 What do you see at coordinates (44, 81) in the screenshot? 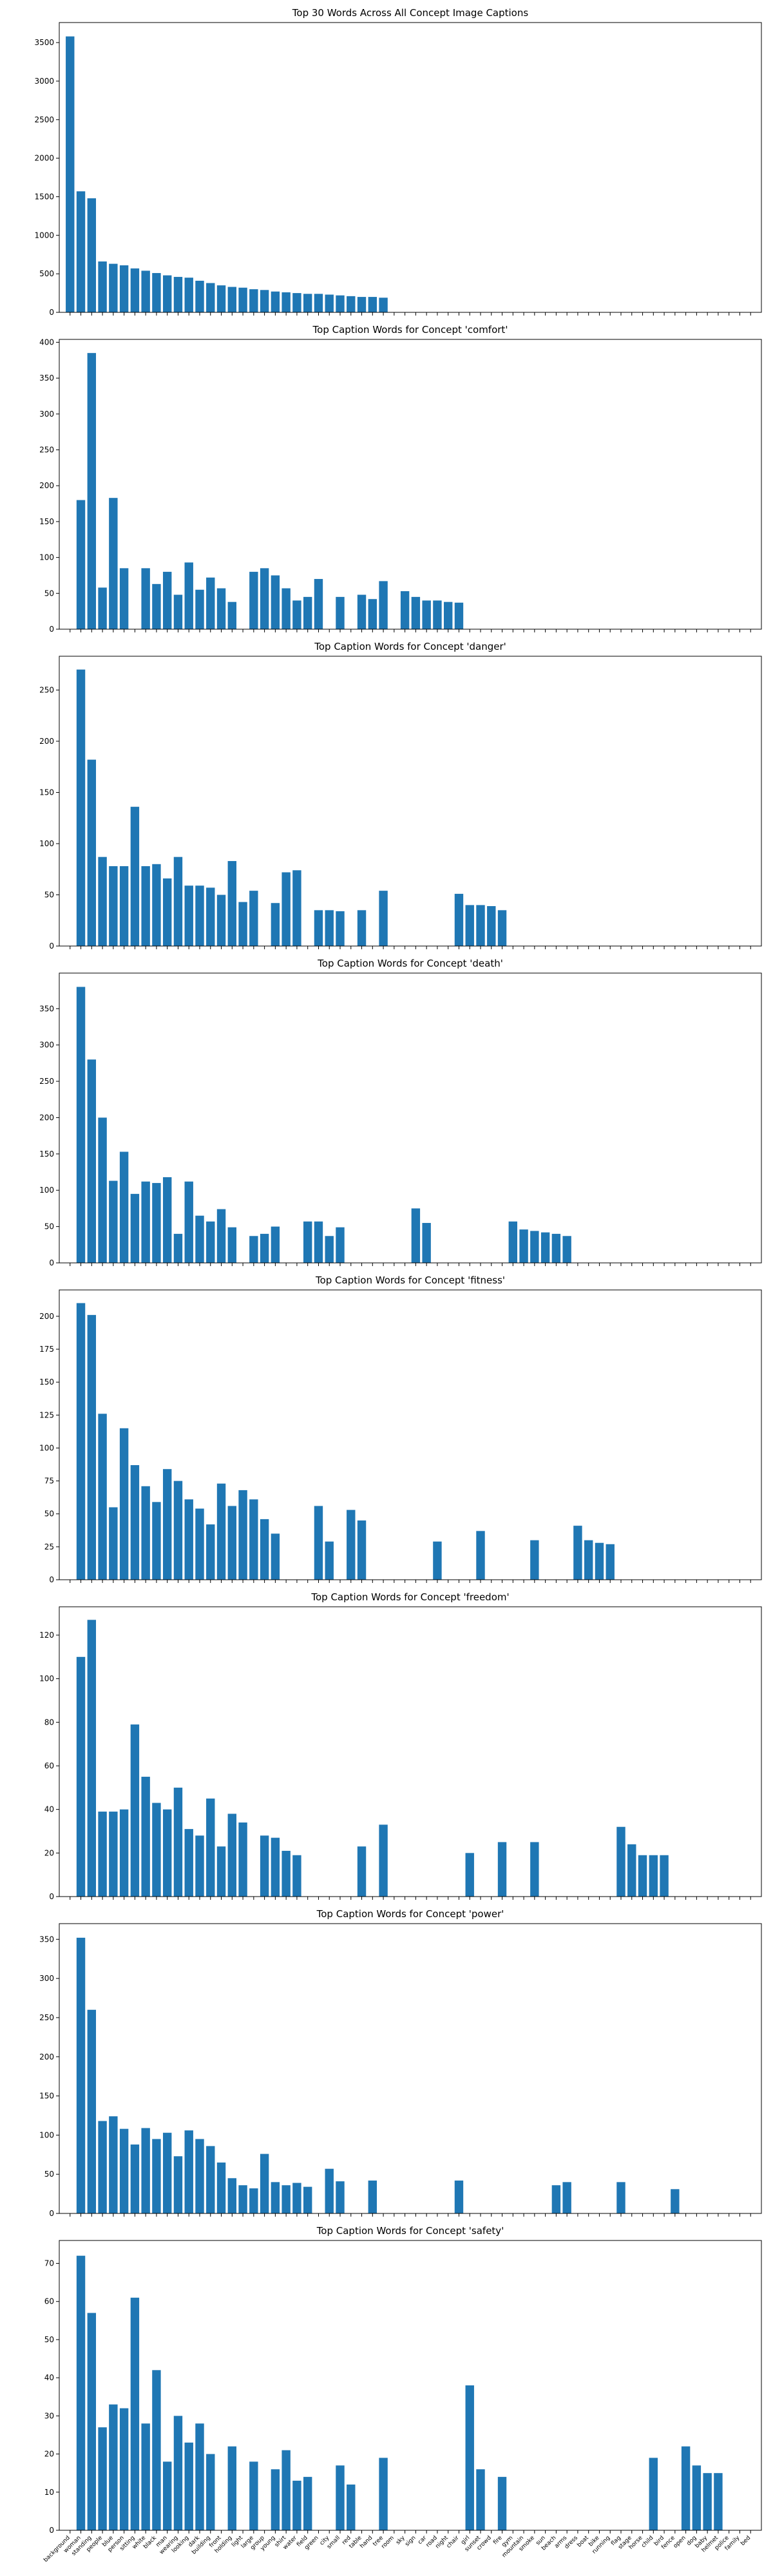
I see `y-tick-label: 3000` at bounding box center [44, 81].